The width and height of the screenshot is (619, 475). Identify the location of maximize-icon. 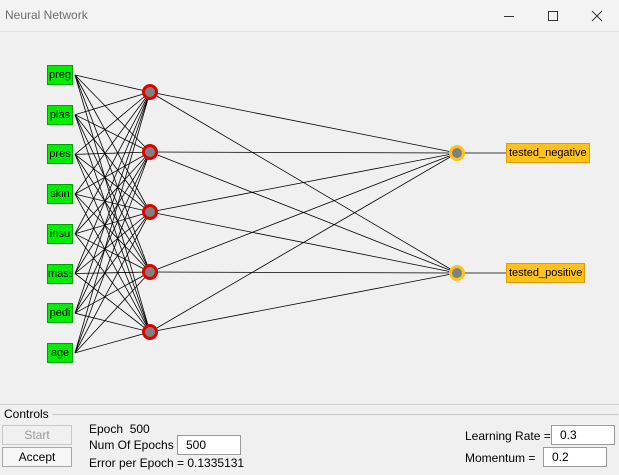
(553, 15).